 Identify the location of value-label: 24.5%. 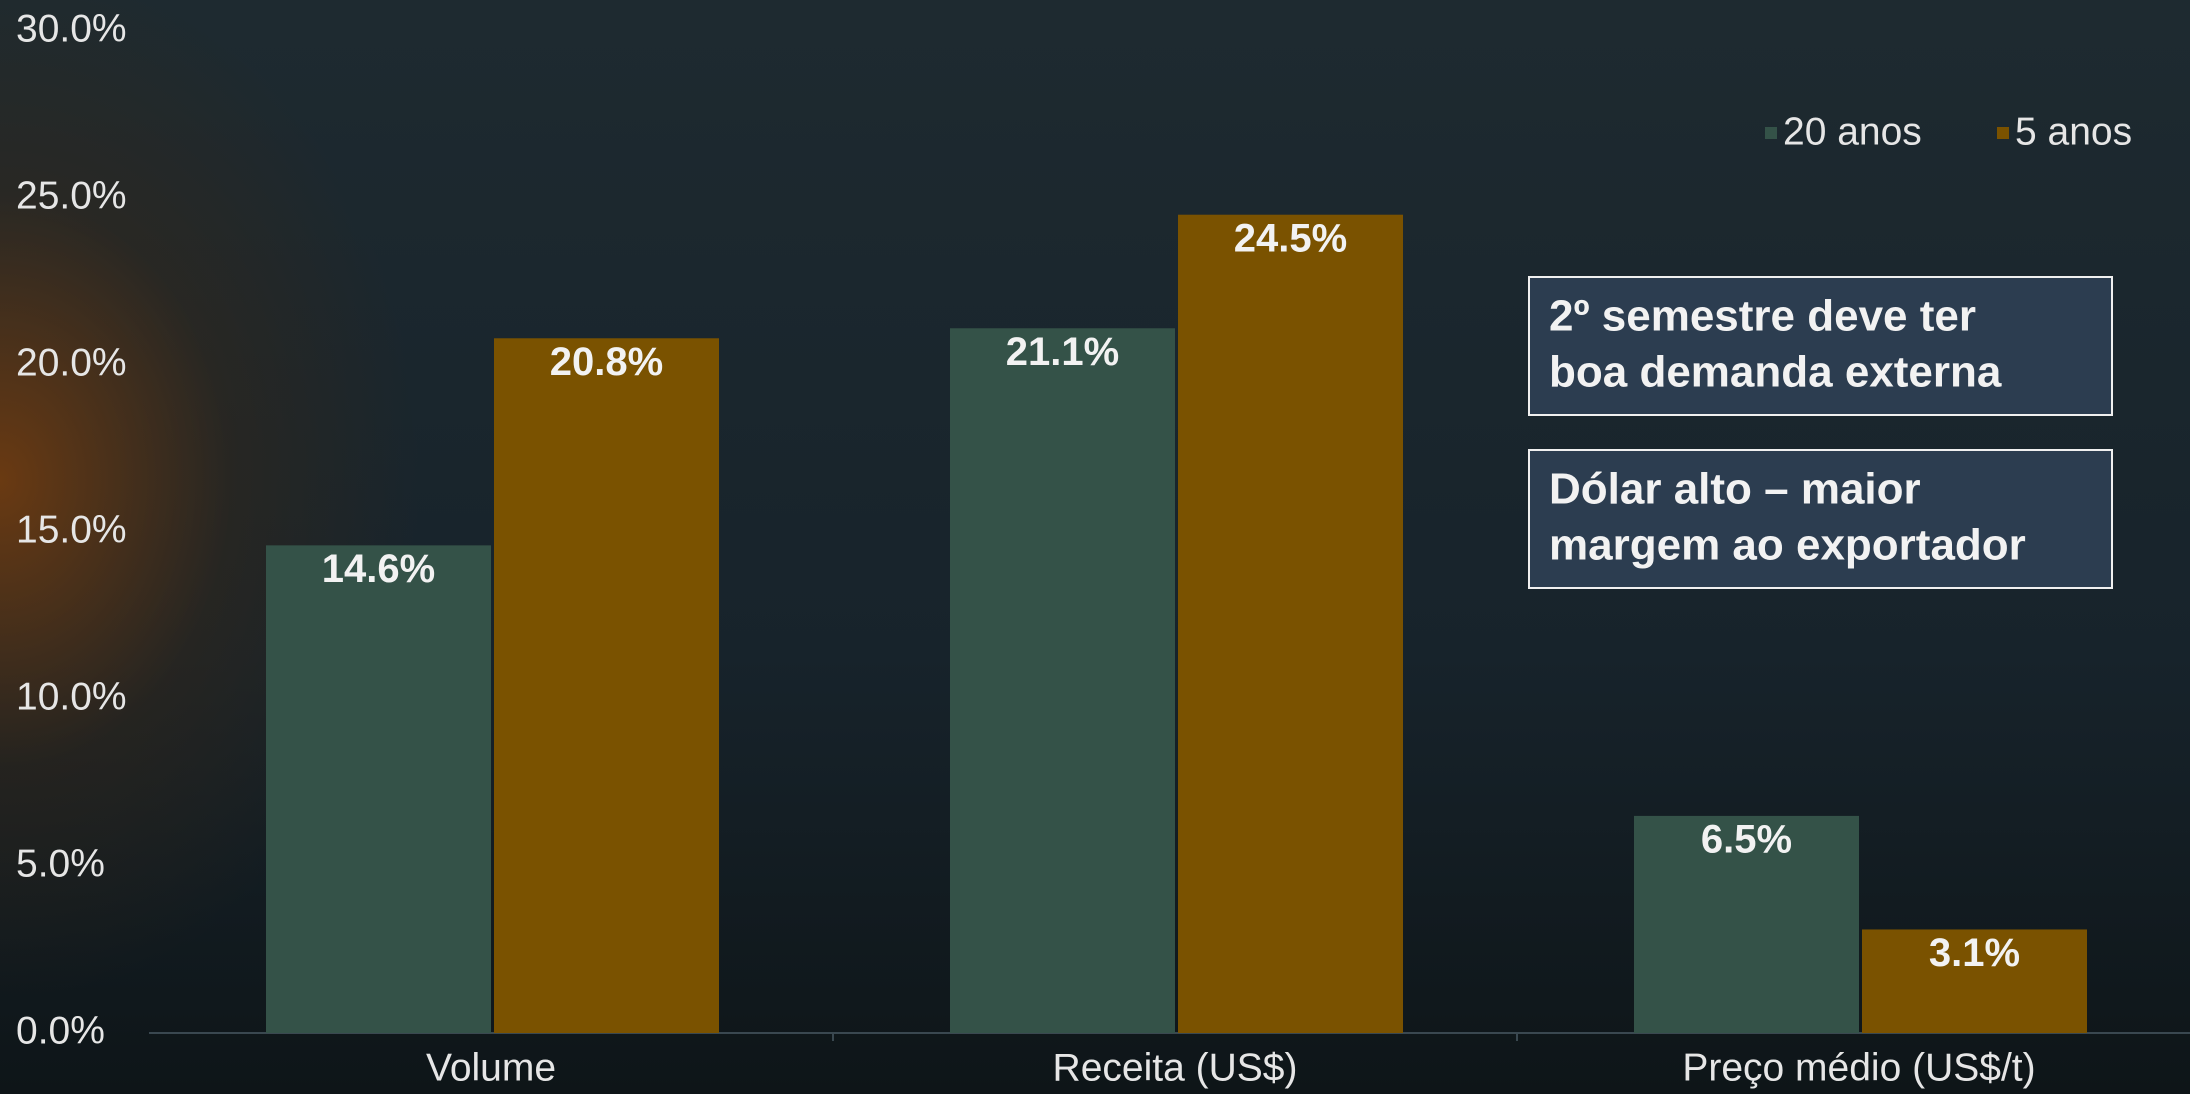
(1290, 238).